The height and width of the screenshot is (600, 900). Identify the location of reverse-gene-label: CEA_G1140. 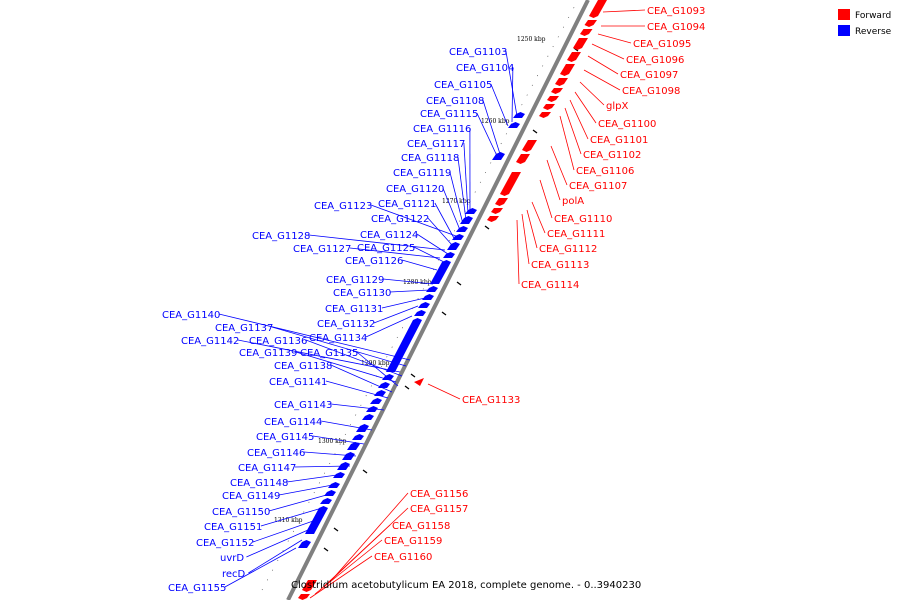
(191, 315).